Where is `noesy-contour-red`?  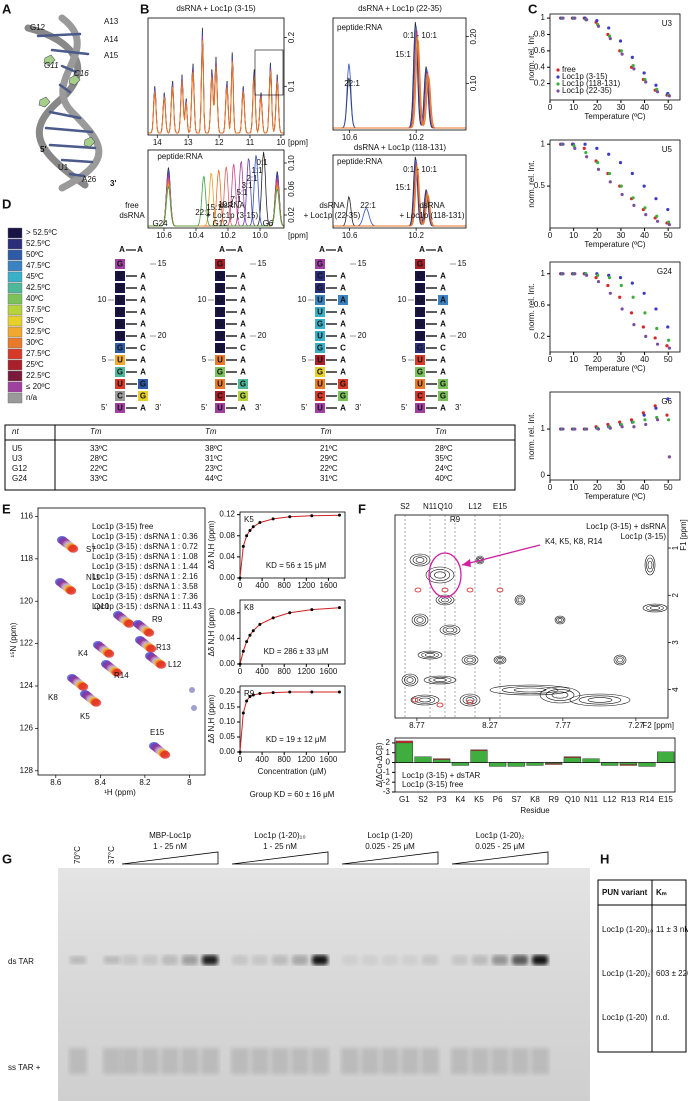
noesy-contour-red is located at coordinates (470, 702).